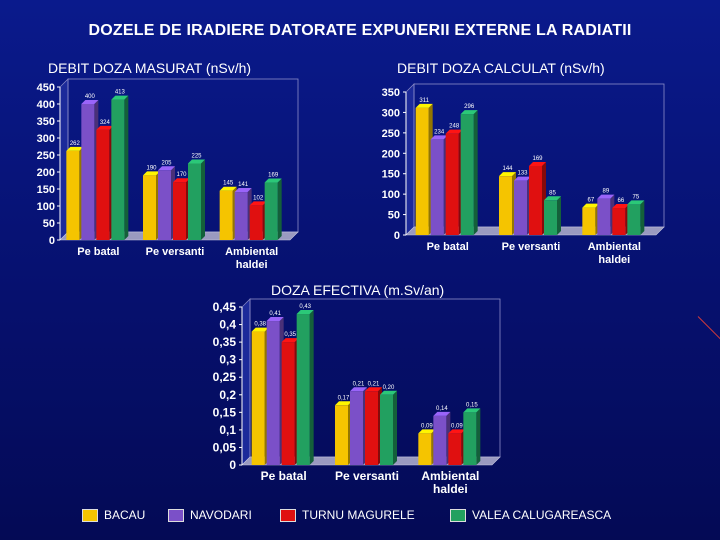  Describe the element at coordinates (258, 198) in the screenshot. I see `data-label: 102` at that location.